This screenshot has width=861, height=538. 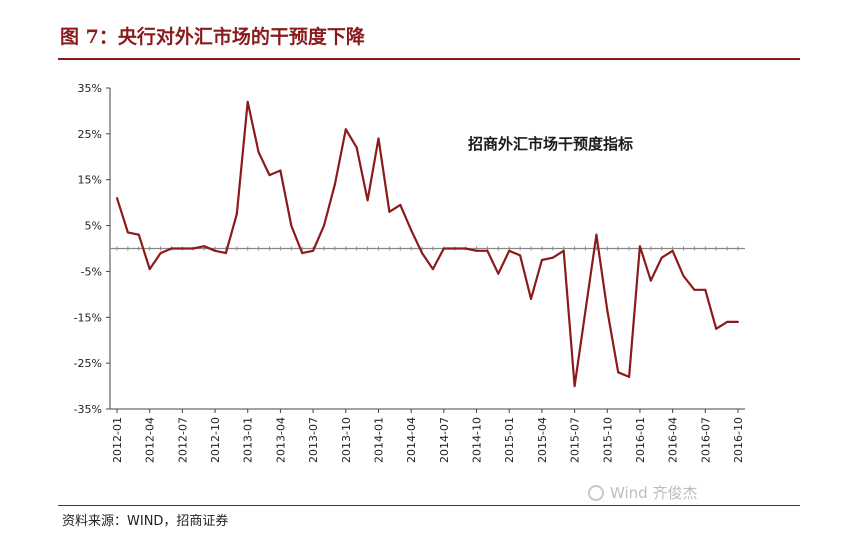 What do you see at coordinates (313, 440) in the screenshot?
I see `x-tick-label: 2013-07` at bounding box center [313, 440].